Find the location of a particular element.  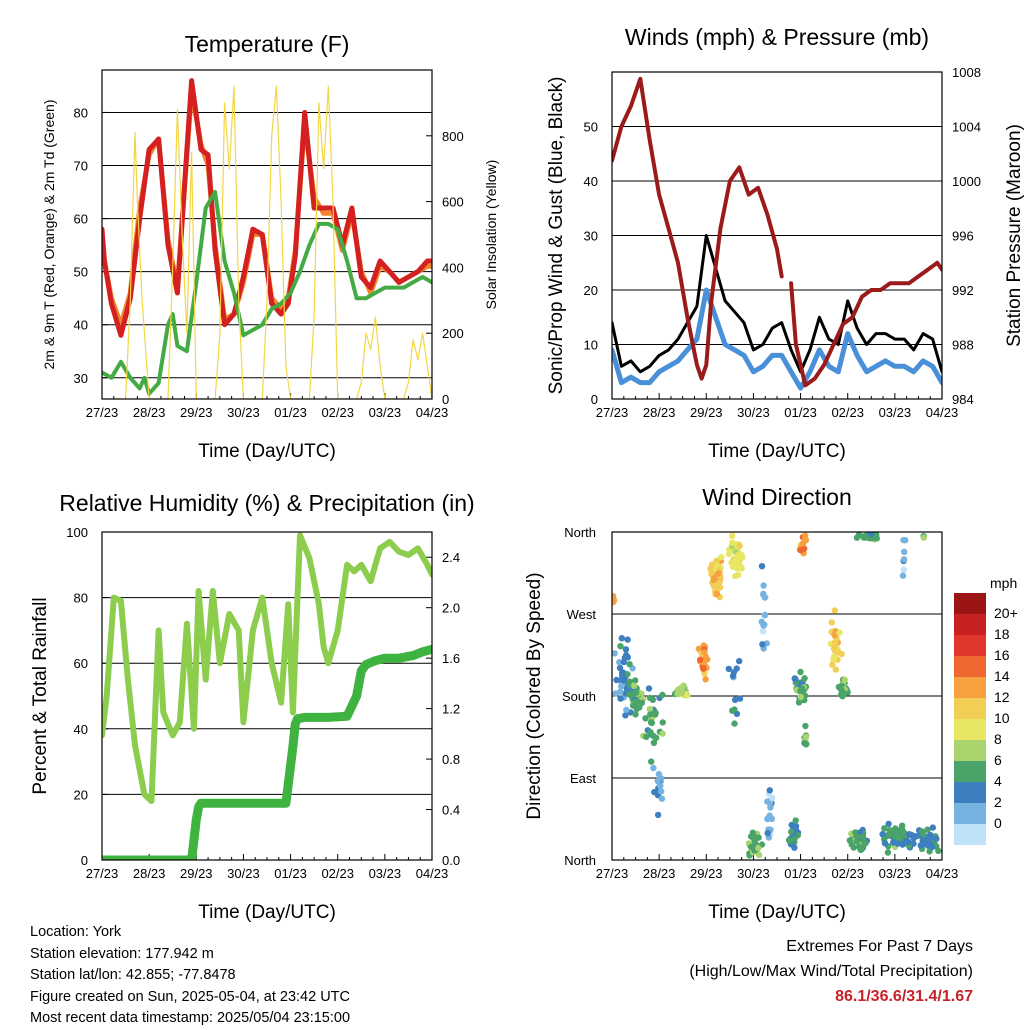

y-right-tick-label: 0.4 is located at coordinates (451, 810).